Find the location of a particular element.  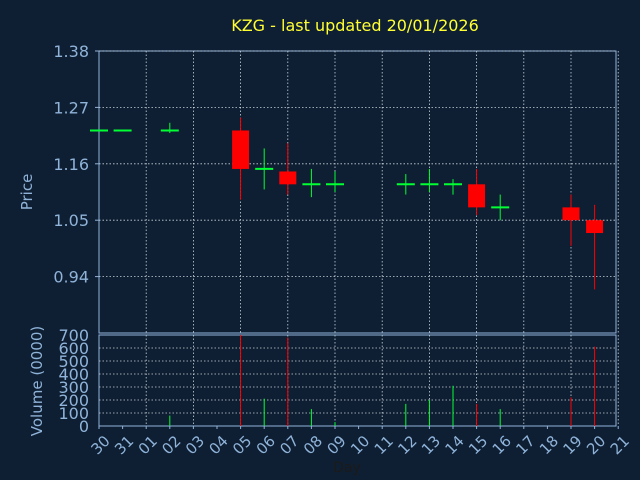

x-tick-label: 19 is located at coordinates (573, 445).